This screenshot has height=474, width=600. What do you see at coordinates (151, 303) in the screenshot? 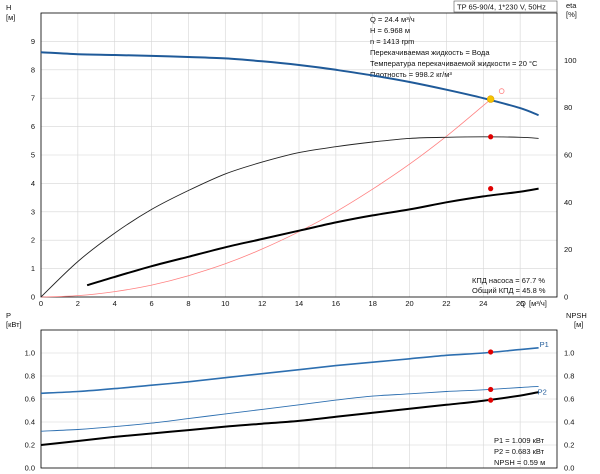
I see `x-tick-label: 6` at bounding box center [151, 303].